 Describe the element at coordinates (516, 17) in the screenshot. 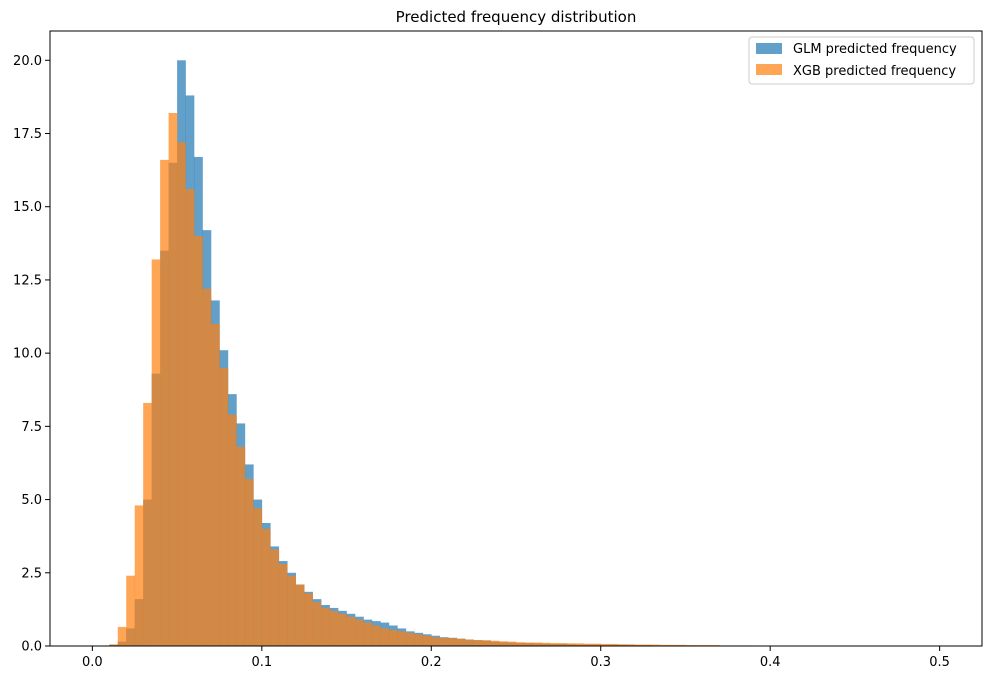

I see `chart-title: Predicted frequency distribution` at that location.